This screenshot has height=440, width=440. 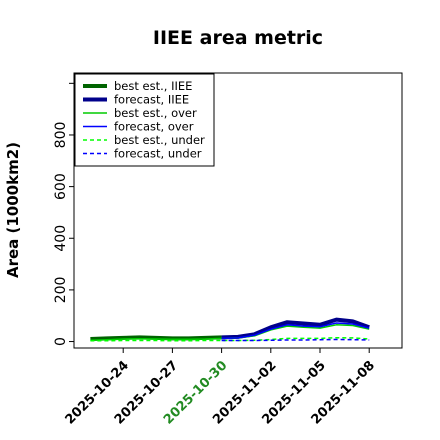 What do you see at coordinates (158, 154) in the screenshot?
I see `legend-entry-label: forecast, under` at bounding box center [158, 154].